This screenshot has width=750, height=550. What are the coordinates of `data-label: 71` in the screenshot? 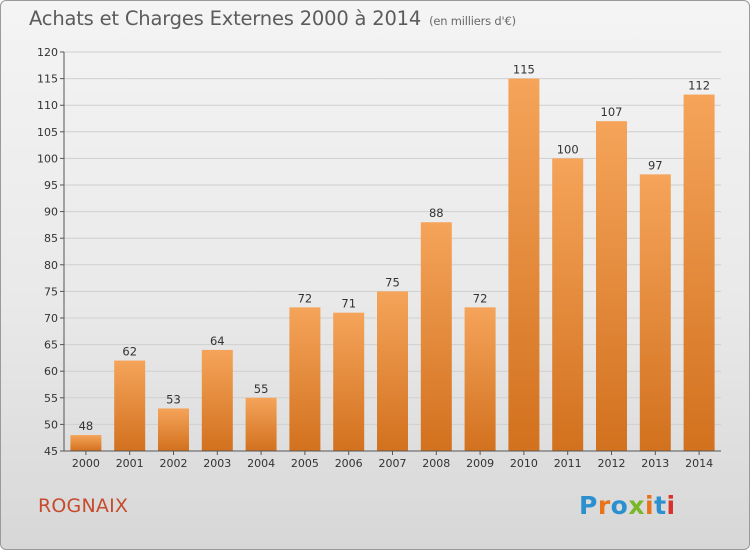 It's located at (348, 304).